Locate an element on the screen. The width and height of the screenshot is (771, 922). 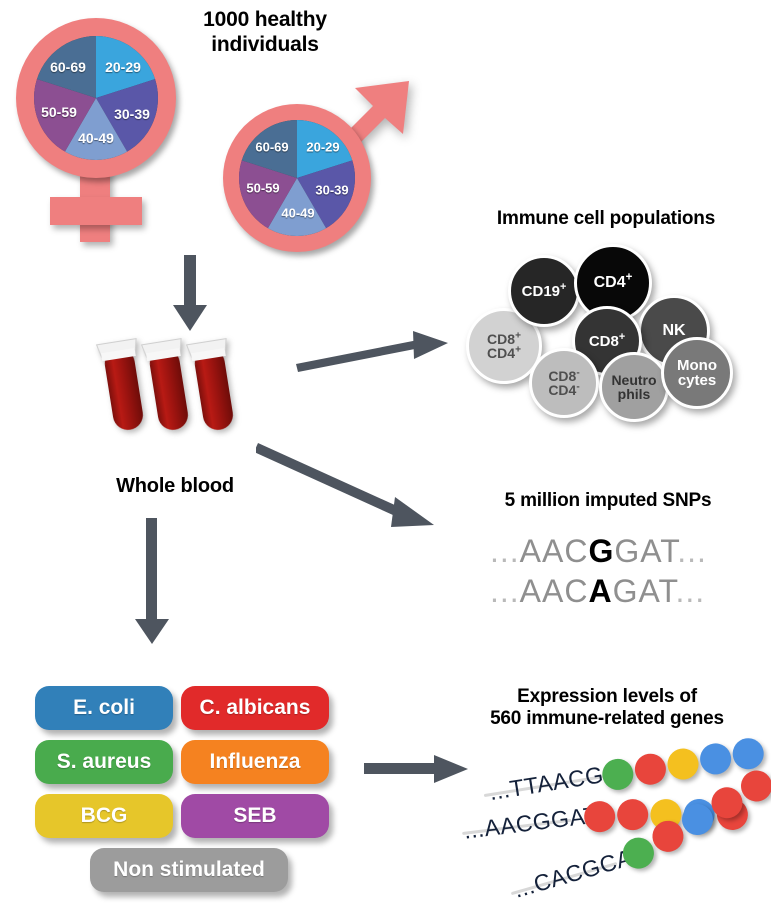
female-age-pie is located at coordinates (96, 98).